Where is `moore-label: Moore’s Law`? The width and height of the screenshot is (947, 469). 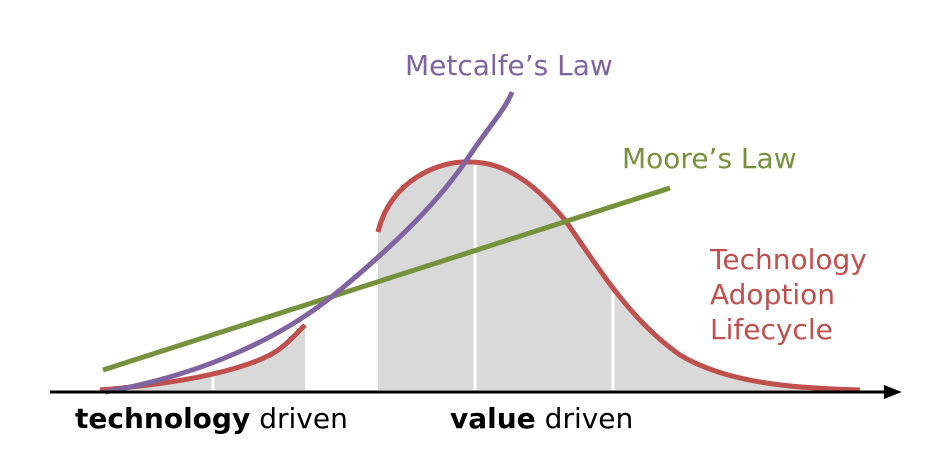
moore-label: Moore’s Law is located at coordinates (709, 158).